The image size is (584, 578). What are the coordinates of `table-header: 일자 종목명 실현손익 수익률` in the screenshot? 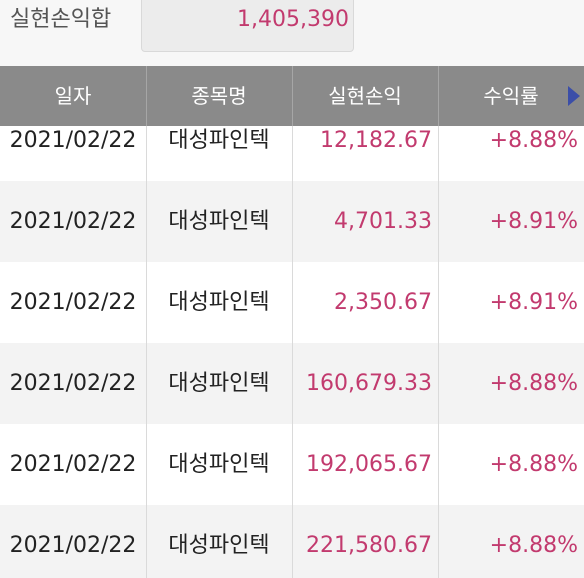 It's located at (292, 96).